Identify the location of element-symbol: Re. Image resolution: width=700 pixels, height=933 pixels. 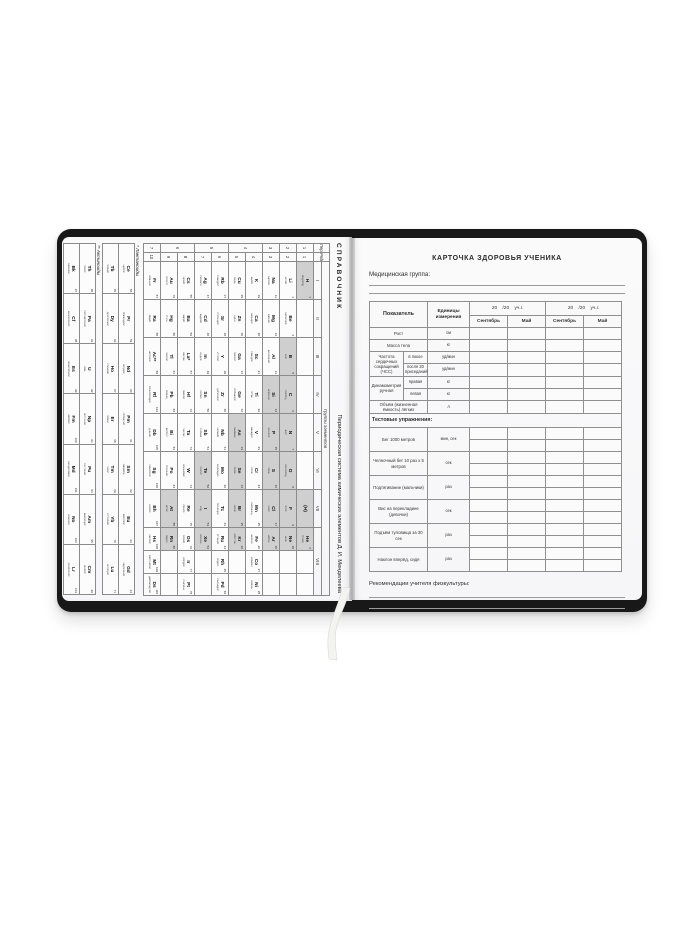
(187, 508).